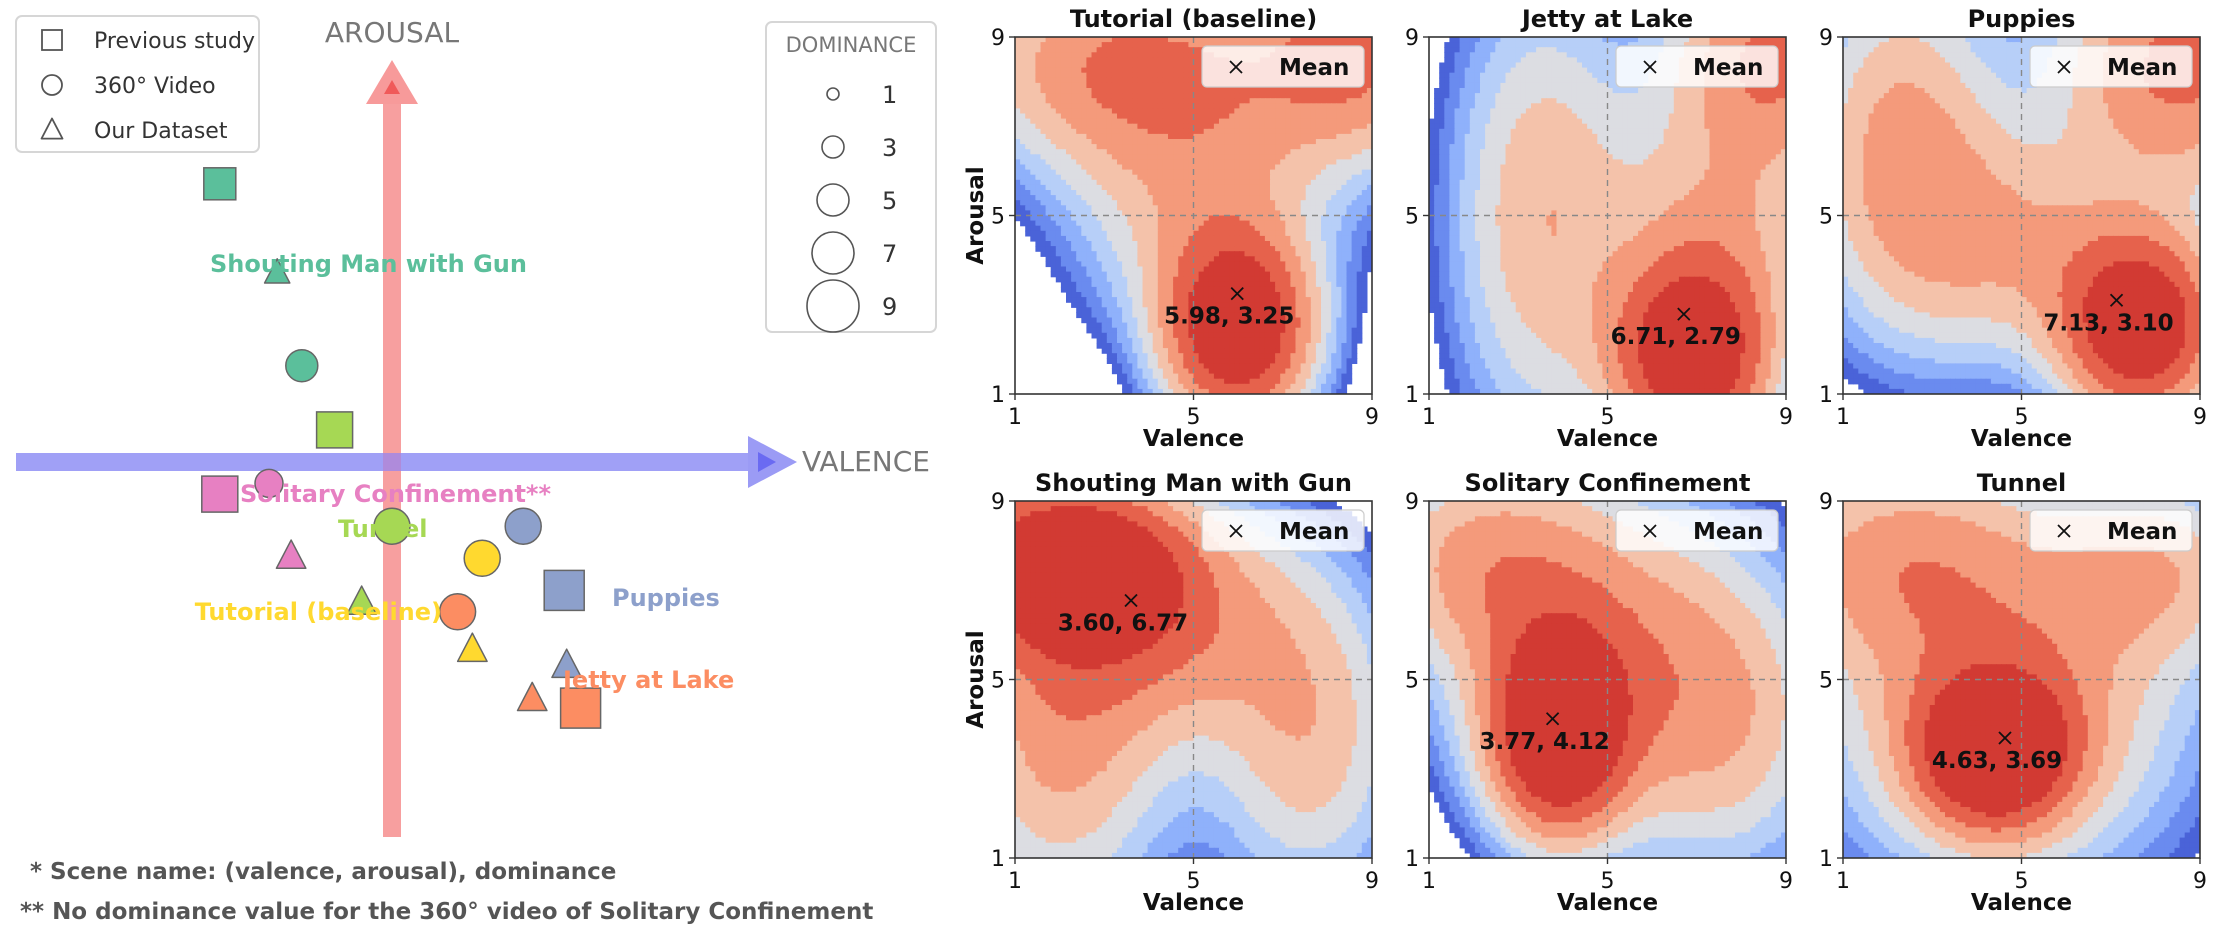  I want to click on dominance-size-7-icon, so click(833, 253).